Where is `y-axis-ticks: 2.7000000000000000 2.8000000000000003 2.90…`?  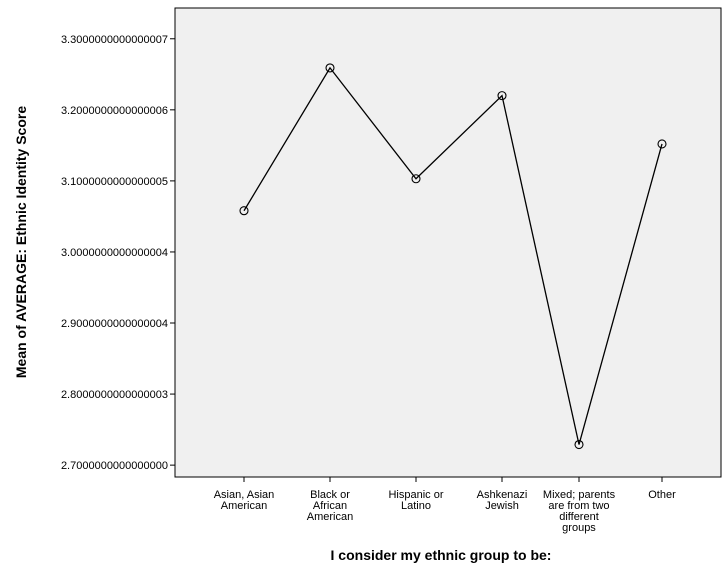
y-axis-ticks: 2.7000000000000000 2.8000000000000003 2.90… is located at coordinates (118, 253).